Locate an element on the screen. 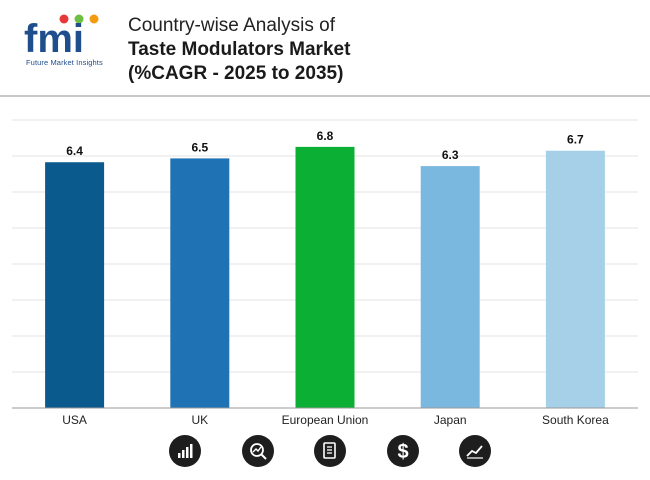 The height and width of the screenshot is (480, 650). value-label: 6.8 is located at coordinates (325, 136).